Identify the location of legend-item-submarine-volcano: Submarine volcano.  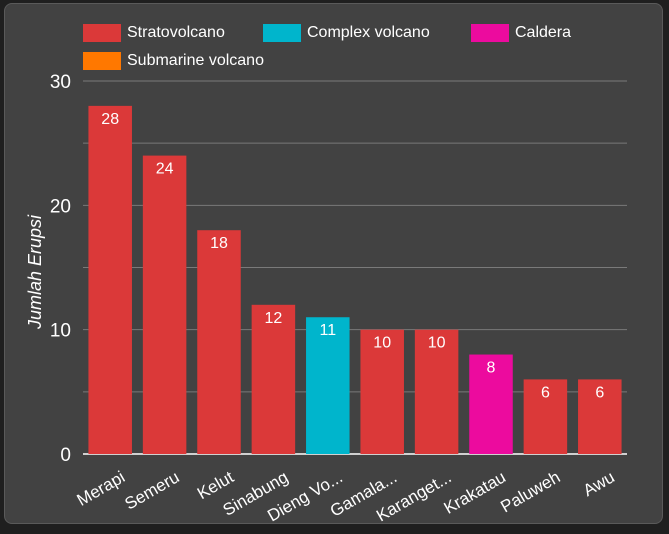
(173, 61).